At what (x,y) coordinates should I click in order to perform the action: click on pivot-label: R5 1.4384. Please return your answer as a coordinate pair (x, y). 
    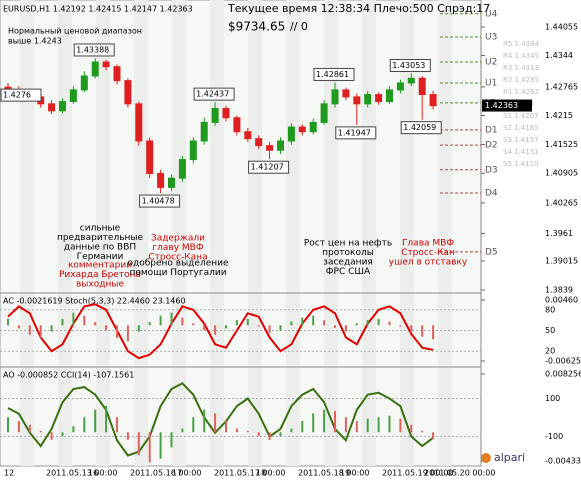
    Looking at the image, I should click on (521, 44).